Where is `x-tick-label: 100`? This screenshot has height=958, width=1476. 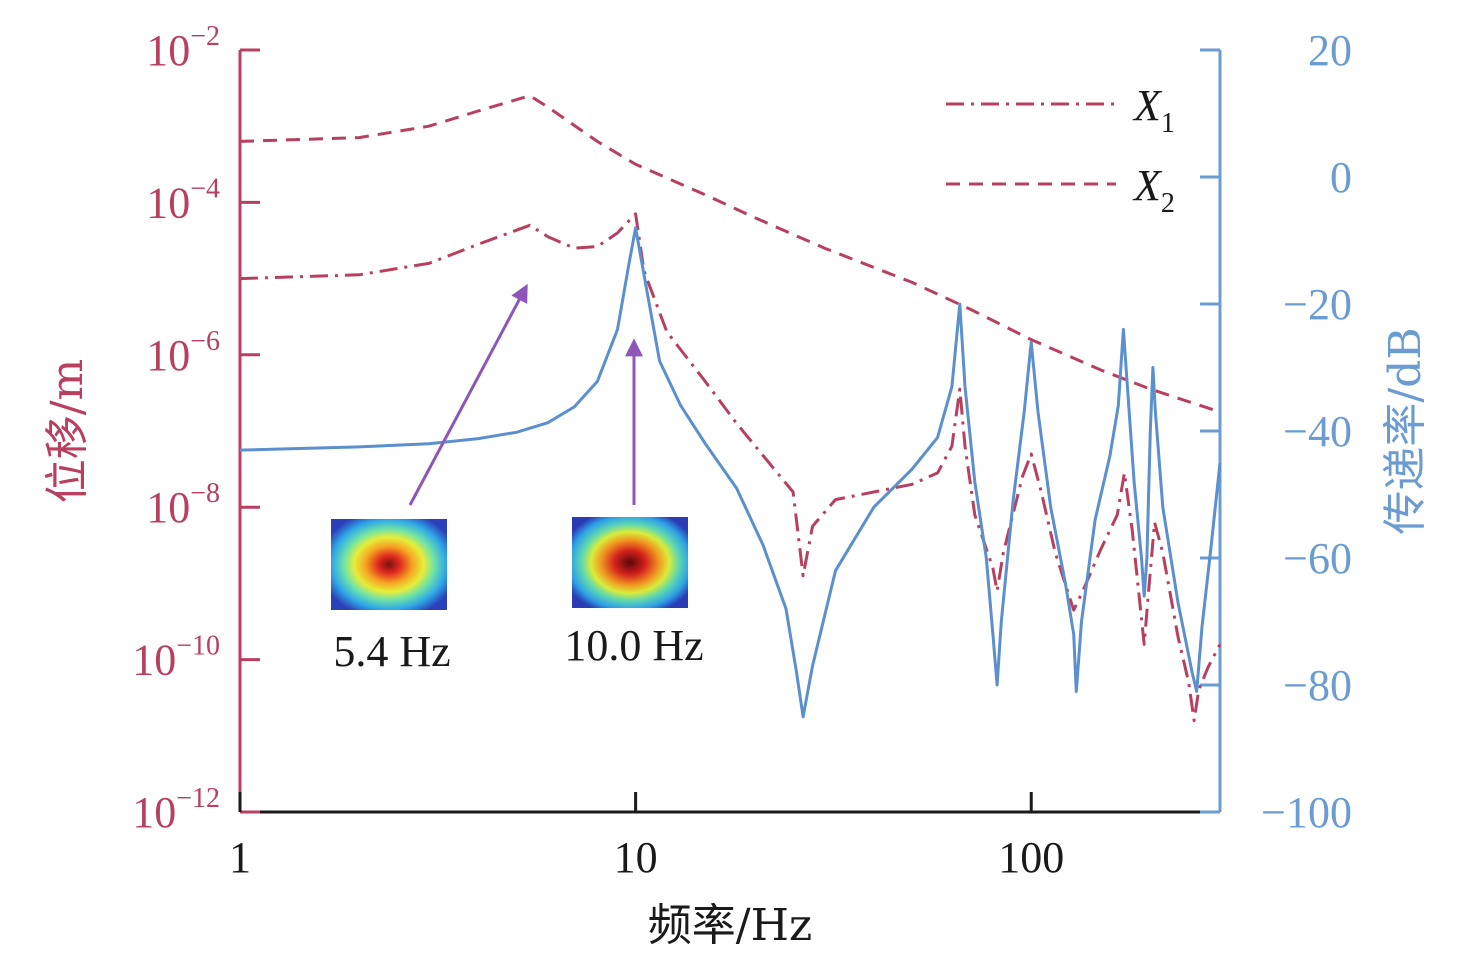
x-tick-label: 100 is located at coordinates (1031, 857).